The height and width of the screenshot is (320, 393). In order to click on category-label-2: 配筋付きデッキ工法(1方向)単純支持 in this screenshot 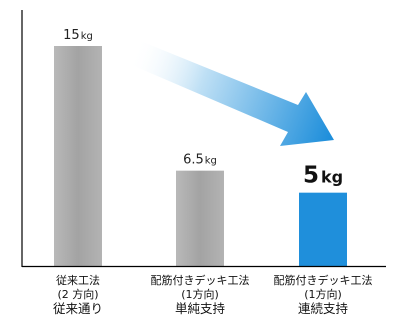, I will do `click(200, 294)`.